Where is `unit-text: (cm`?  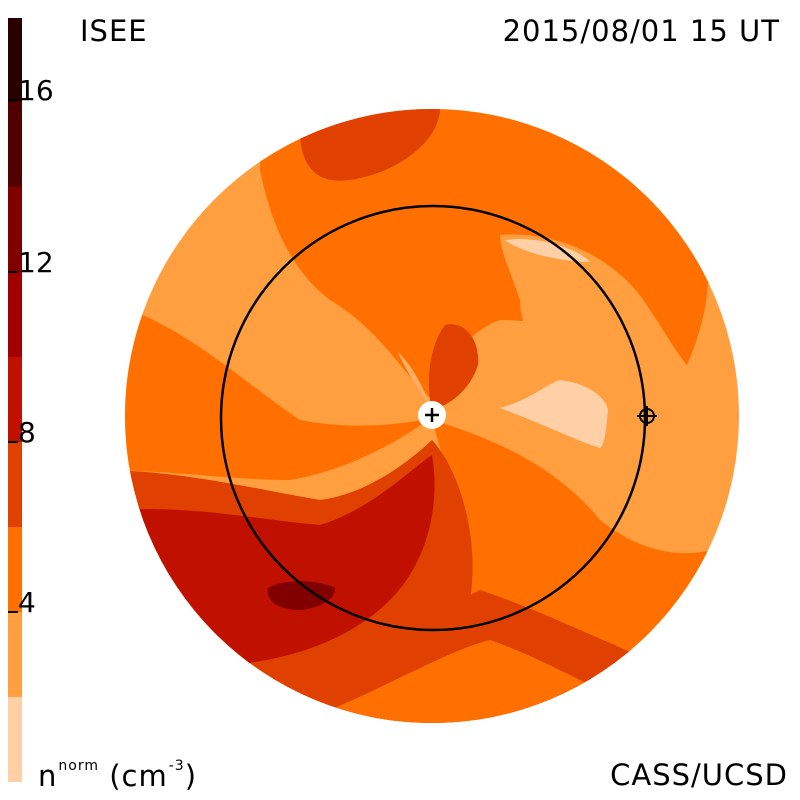 unit-text: (cm is located at coordinates (138, 776).